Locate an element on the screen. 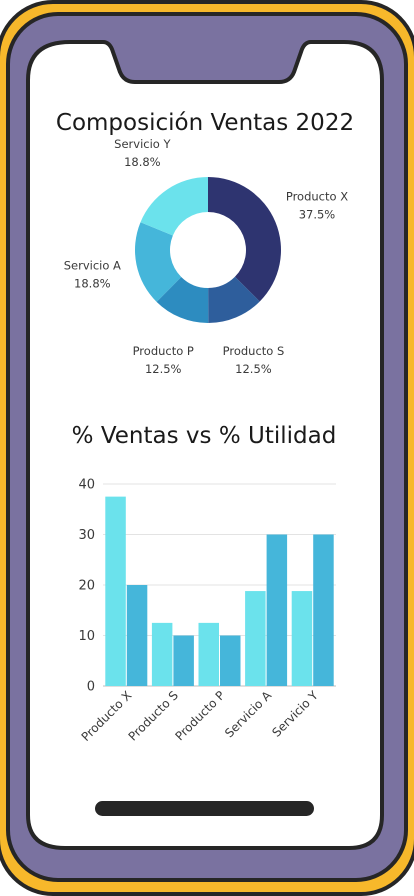 The width and height of the screenshot is (414, 896). bar-chart-title: % Ventas vs % Utilidad is located at coordinates (204, 436).